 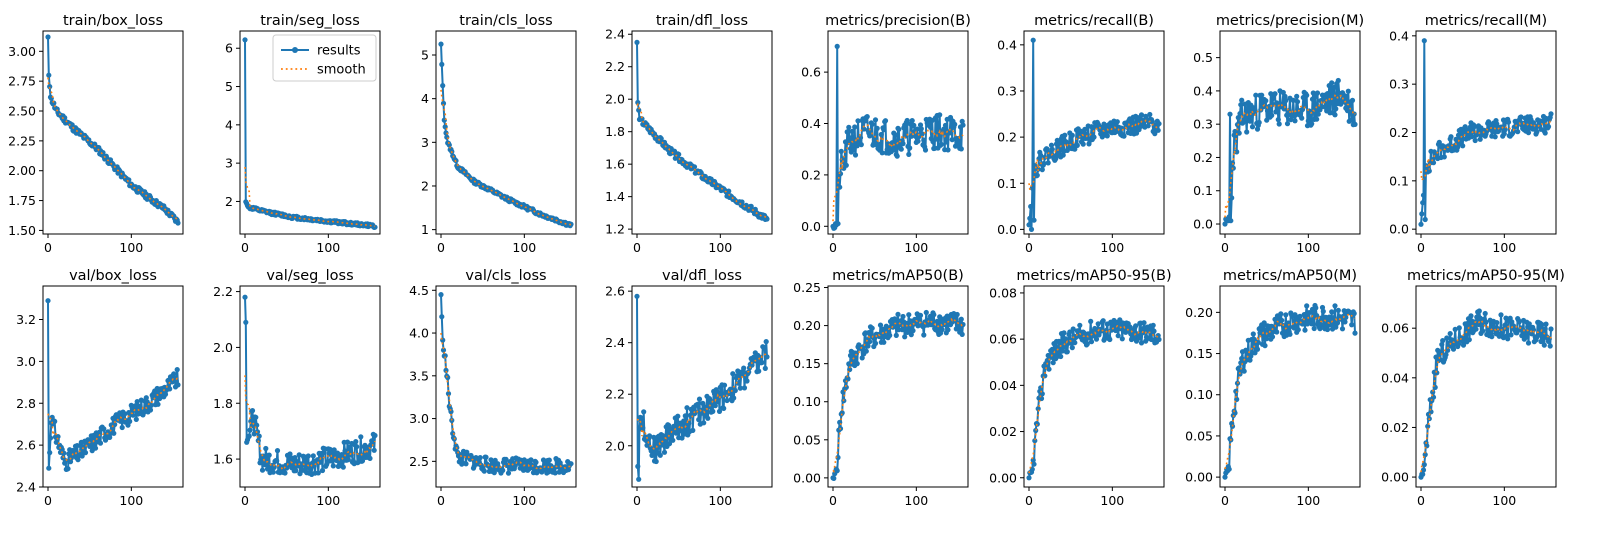 I want to click on y-tick-label: 0.02, so click(x=1395, y=427).